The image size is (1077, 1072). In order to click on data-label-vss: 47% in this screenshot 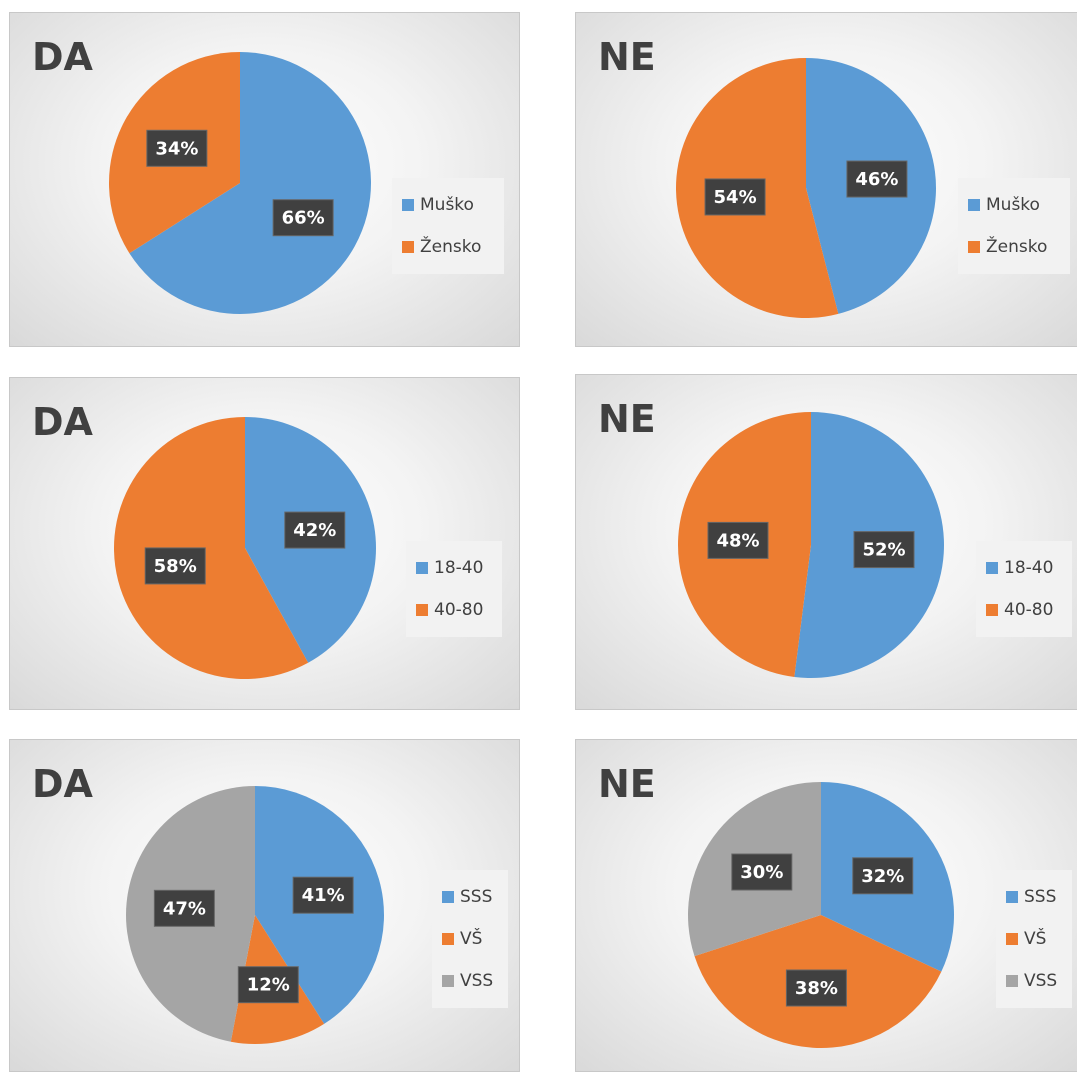, I will do `click(184, 908)`.